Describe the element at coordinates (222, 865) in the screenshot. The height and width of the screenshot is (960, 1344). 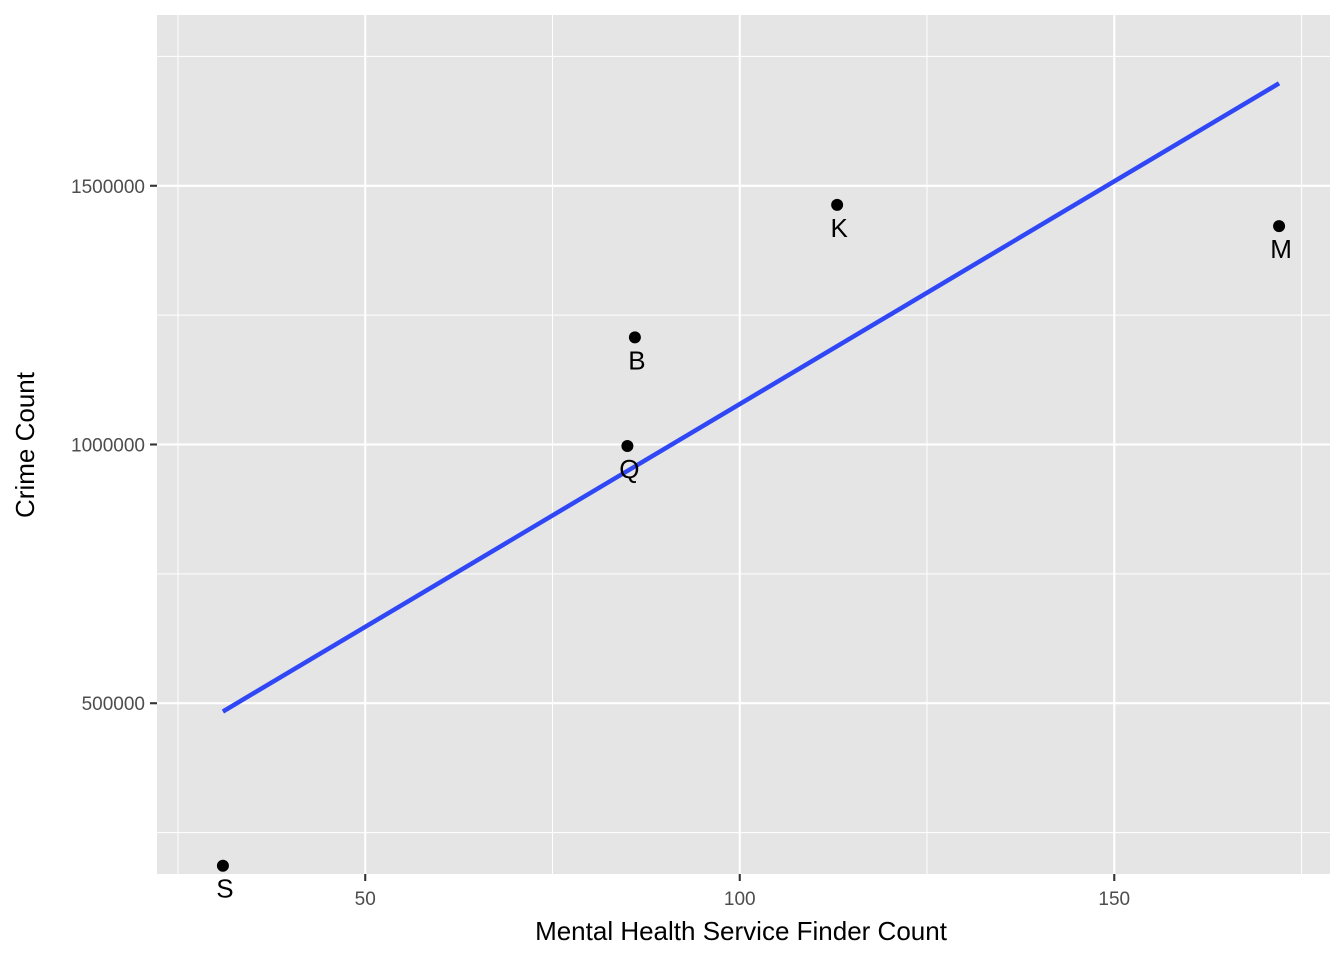
I see `data-point-s` at that location.